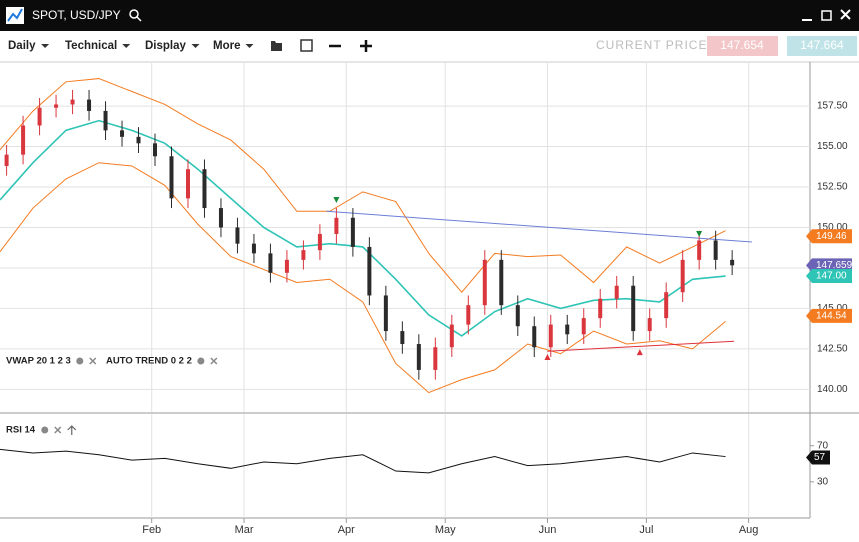 Image resolution: width=859 pixels, height=542 pixels. I want to click on zoom-in, so click(366, 46).